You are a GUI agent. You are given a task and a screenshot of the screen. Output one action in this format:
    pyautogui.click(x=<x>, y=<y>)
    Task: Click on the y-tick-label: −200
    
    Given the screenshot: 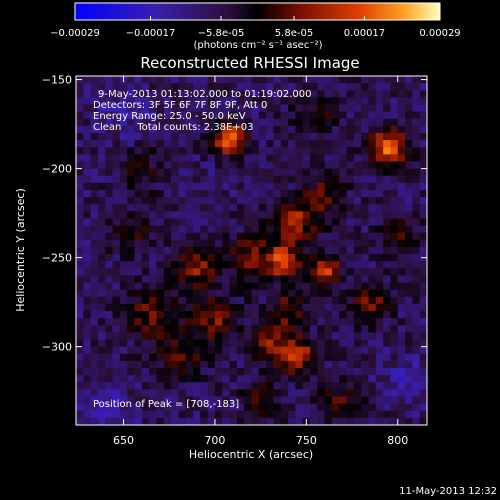 What is the action you would take?
    pyautogui.click(x=57, y=169)
    